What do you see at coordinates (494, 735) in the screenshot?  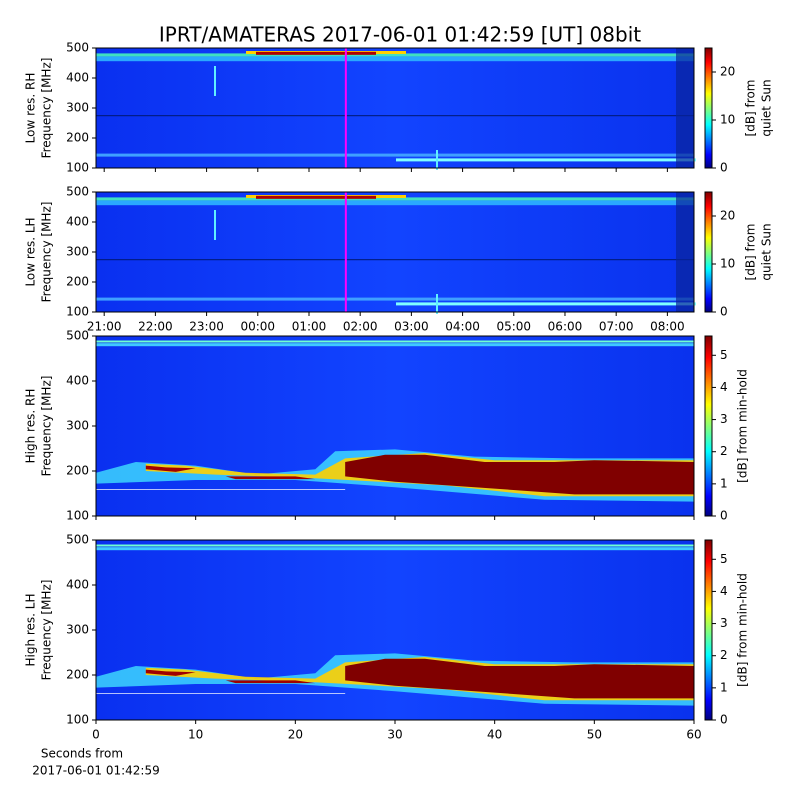 I see `x-tick-label: 40` at bounding box center [494, 735].